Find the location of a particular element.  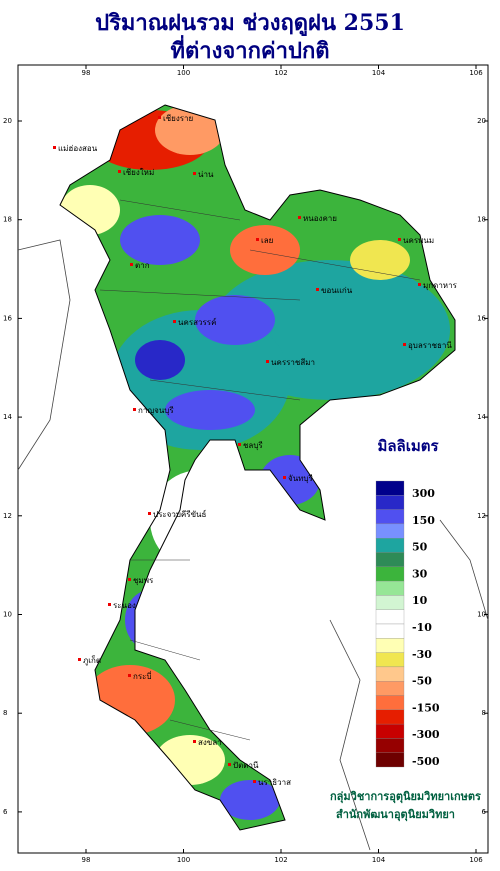

place-label: ขอนแก่น is located at coordinates (337, 290).